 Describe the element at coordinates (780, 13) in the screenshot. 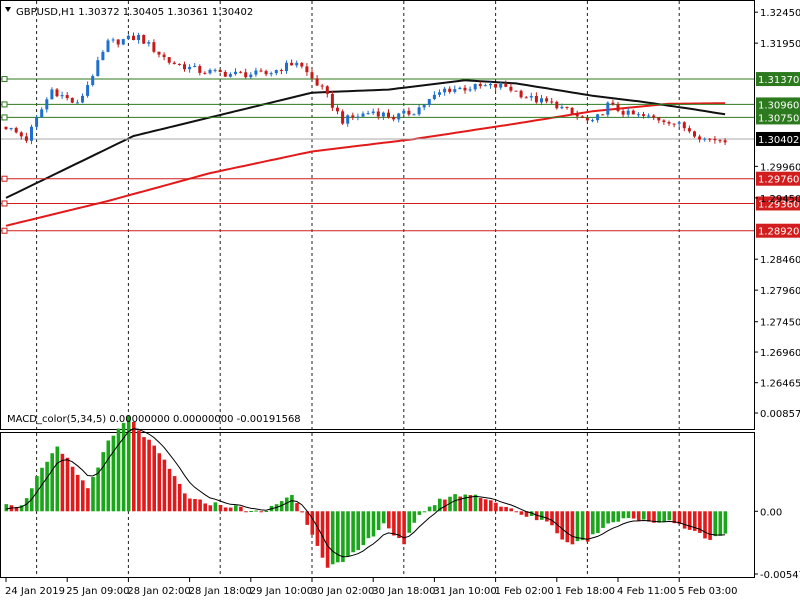

I see `price-tick-label: 1.32450` at that location.